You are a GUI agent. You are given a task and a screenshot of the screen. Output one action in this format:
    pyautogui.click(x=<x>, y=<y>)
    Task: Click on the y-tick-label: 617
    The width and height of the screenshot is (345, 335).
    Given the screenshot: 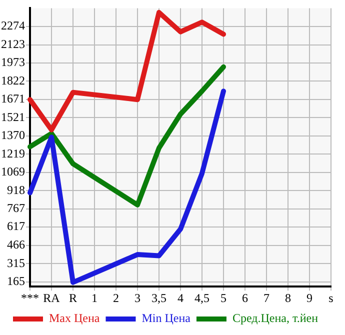 What is the action you would take?
    pyautogui.click(x=16, y=226)
    